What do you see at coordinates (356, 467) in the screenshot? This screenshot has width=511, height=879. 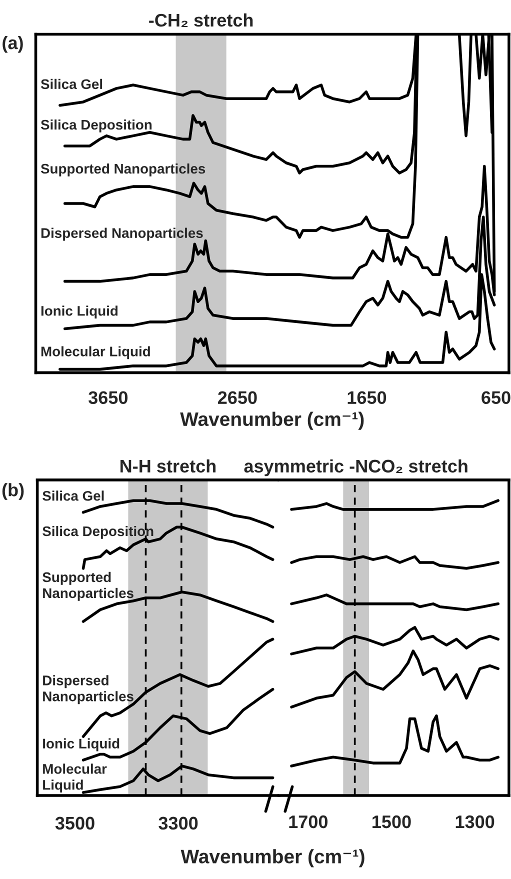 I see `band-label: asymmetric -NCO₂ stretch` at bounding box center [356, 467].